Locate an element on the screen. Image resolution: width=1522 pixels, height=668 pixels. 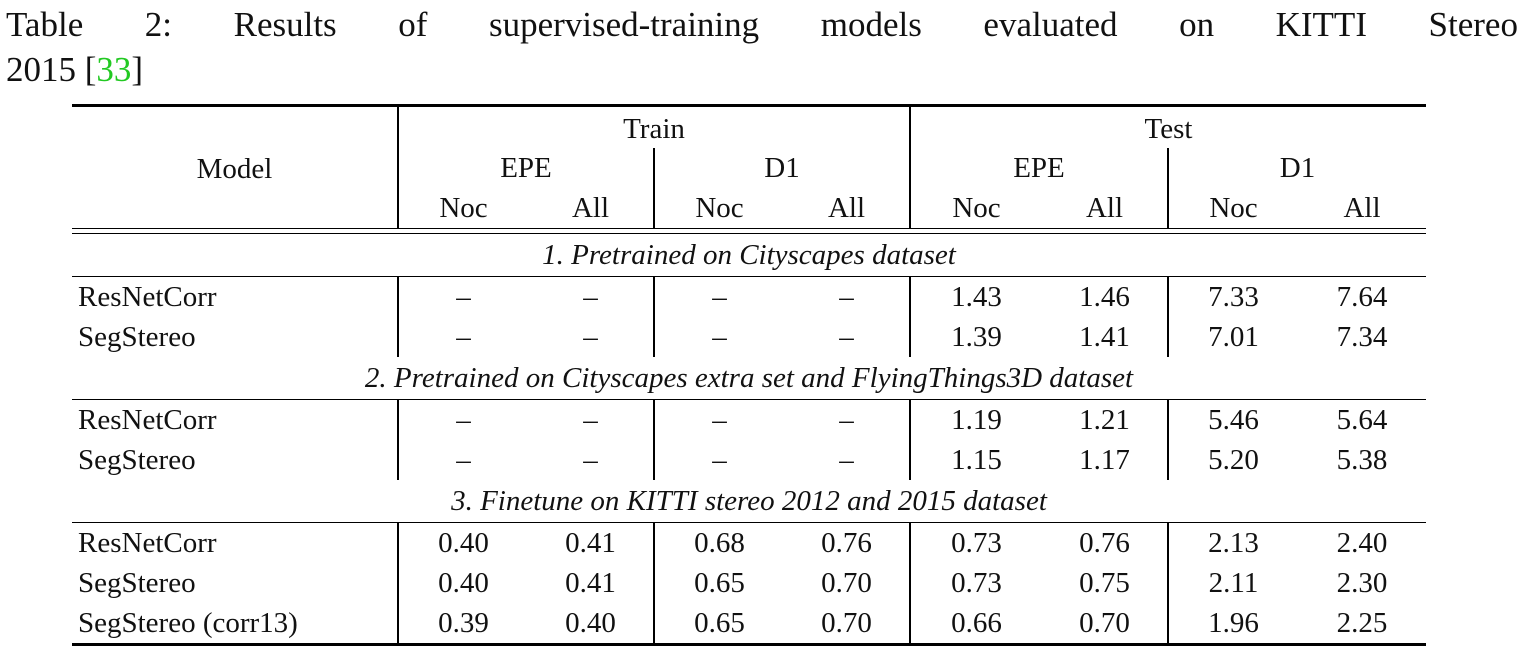
model-column-header: Model is located at coordinates (234, 169).